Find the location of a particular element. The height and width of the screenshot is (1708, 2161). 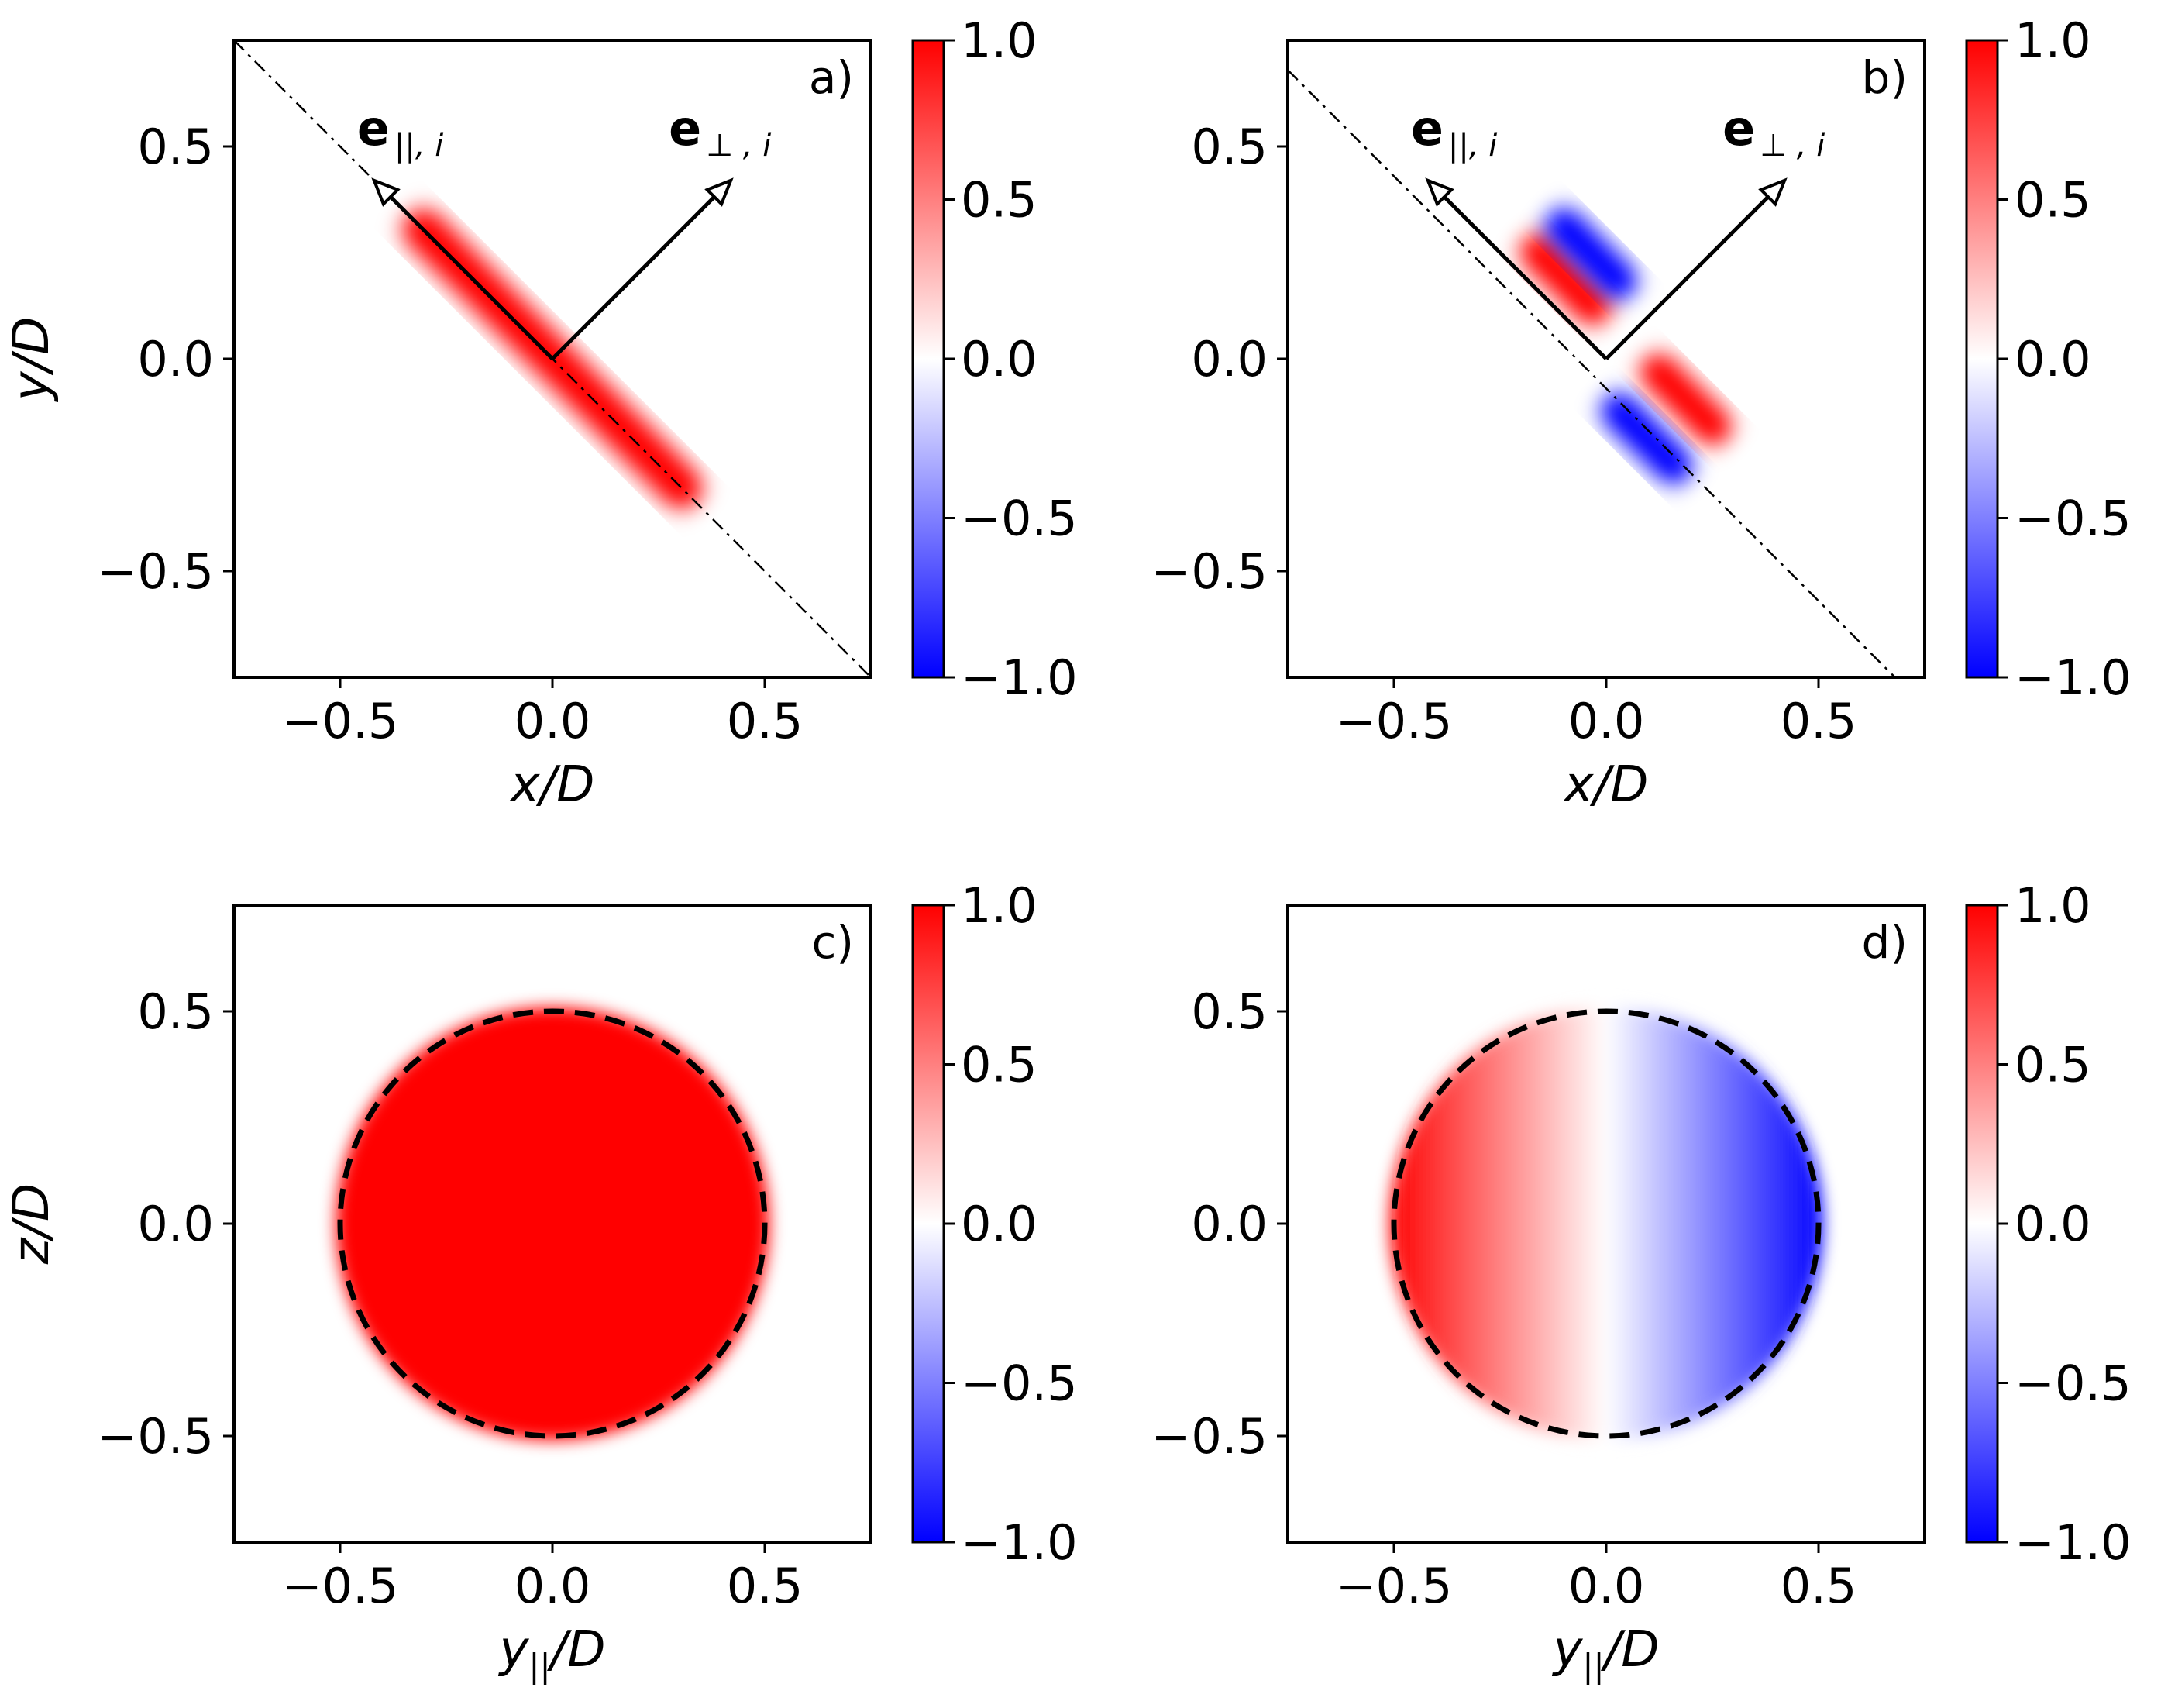

y-axis-label: y/D is located at coordinates (31, 360).